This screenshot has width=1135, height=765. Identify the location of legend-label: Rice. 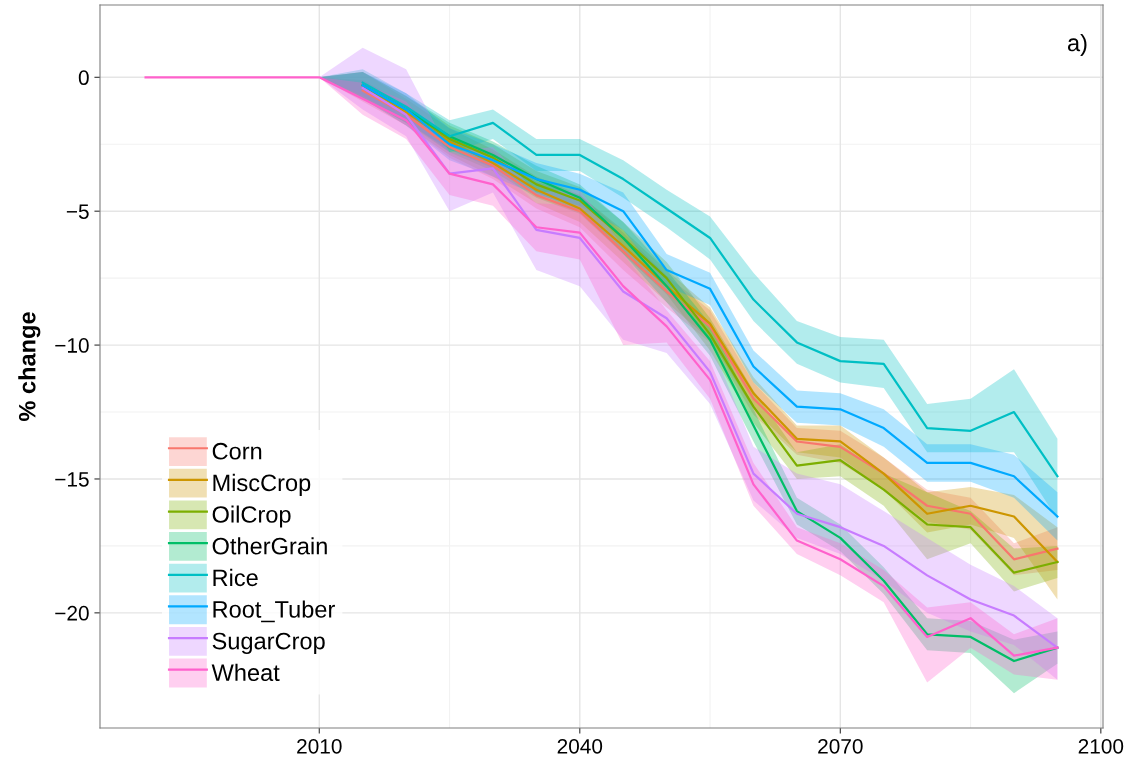
(235, 577).